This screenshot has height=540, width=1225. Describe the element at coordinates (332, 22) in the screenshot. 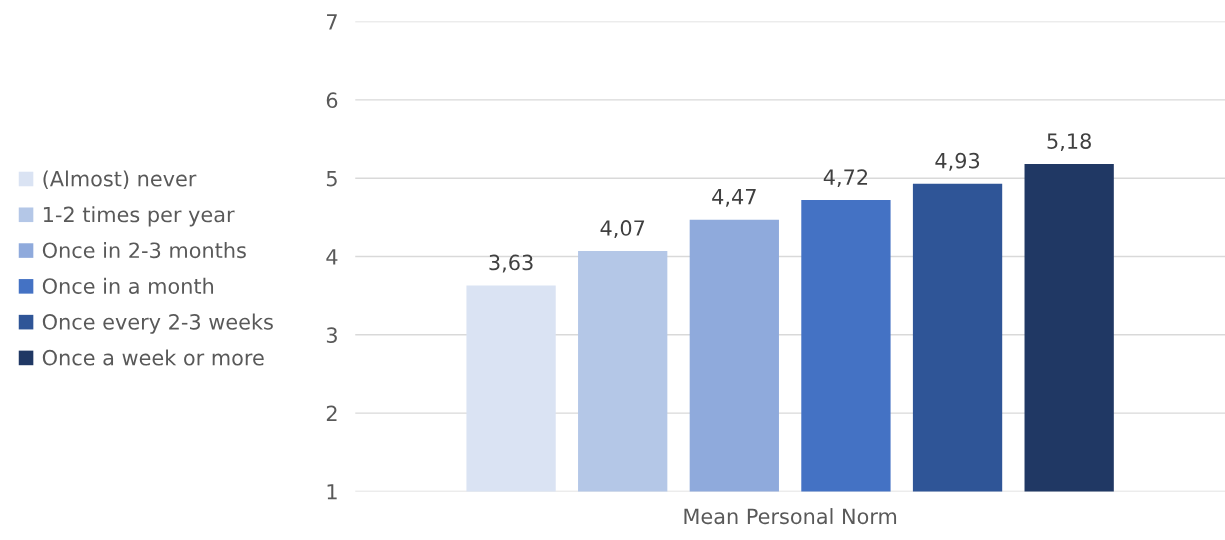

I see `y-tick-label: 7` at that location.